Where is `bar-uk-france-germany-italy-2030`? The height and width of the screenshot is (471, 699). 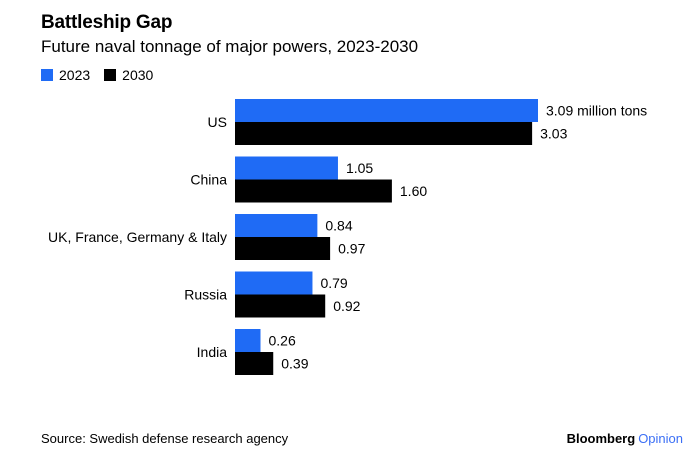 bar-uk-france-germany-italy-2030 is located at coordinates (283, 248).